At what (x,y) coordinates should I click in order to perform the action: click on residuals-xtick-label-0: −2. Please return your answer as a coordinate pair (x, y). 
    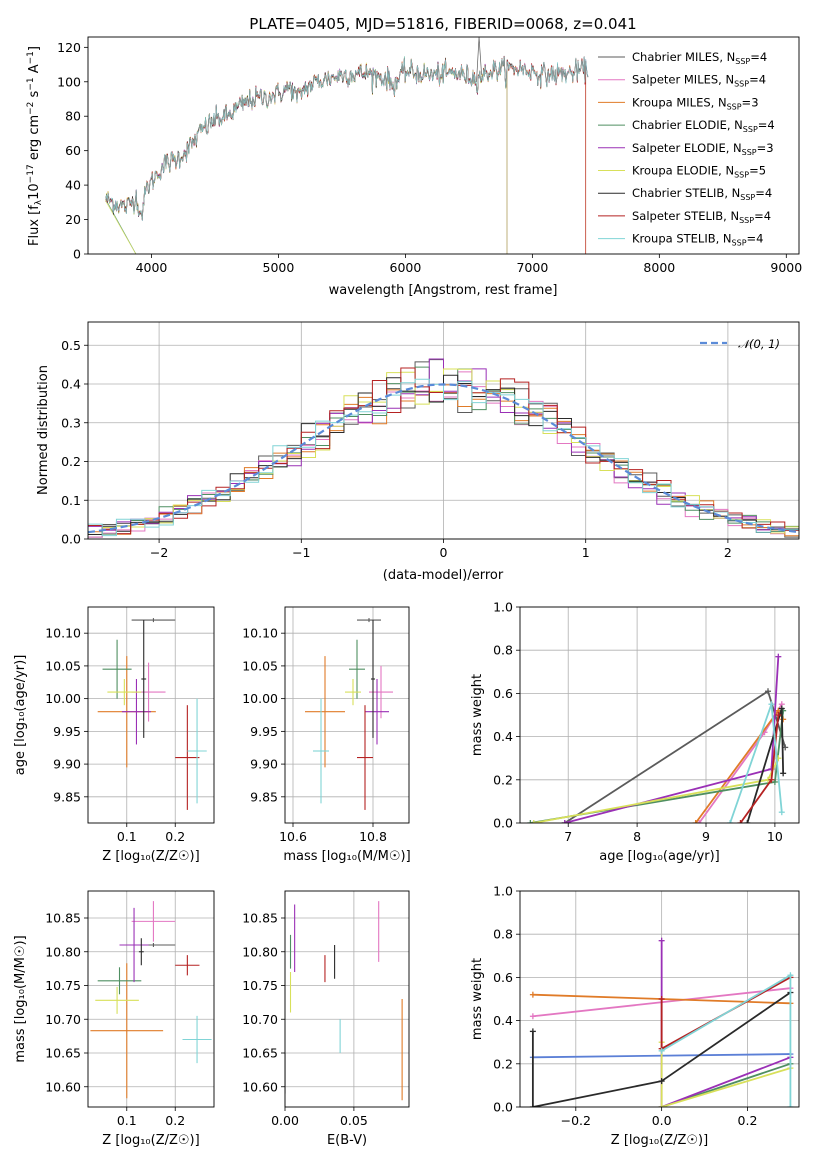
    Looking at the image, I should click on (159, 552).